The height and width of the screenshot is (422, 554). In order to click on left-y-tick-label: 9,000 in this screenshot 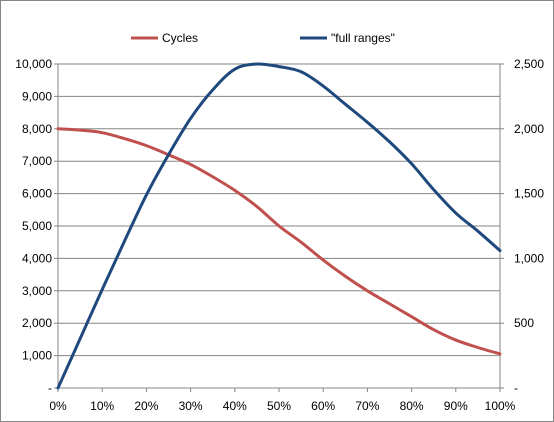, I will do `click(37, 96)`.